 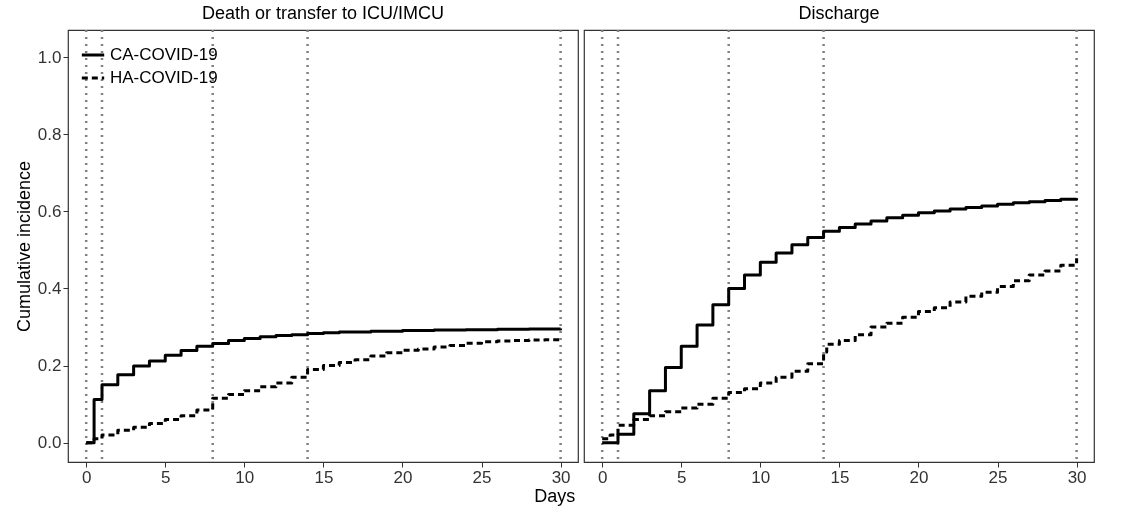 What do you see at coordinates (164, 77) in the screenshot?
I see `legend-label: HA-COVID-19` at bounding box center [164, 77].